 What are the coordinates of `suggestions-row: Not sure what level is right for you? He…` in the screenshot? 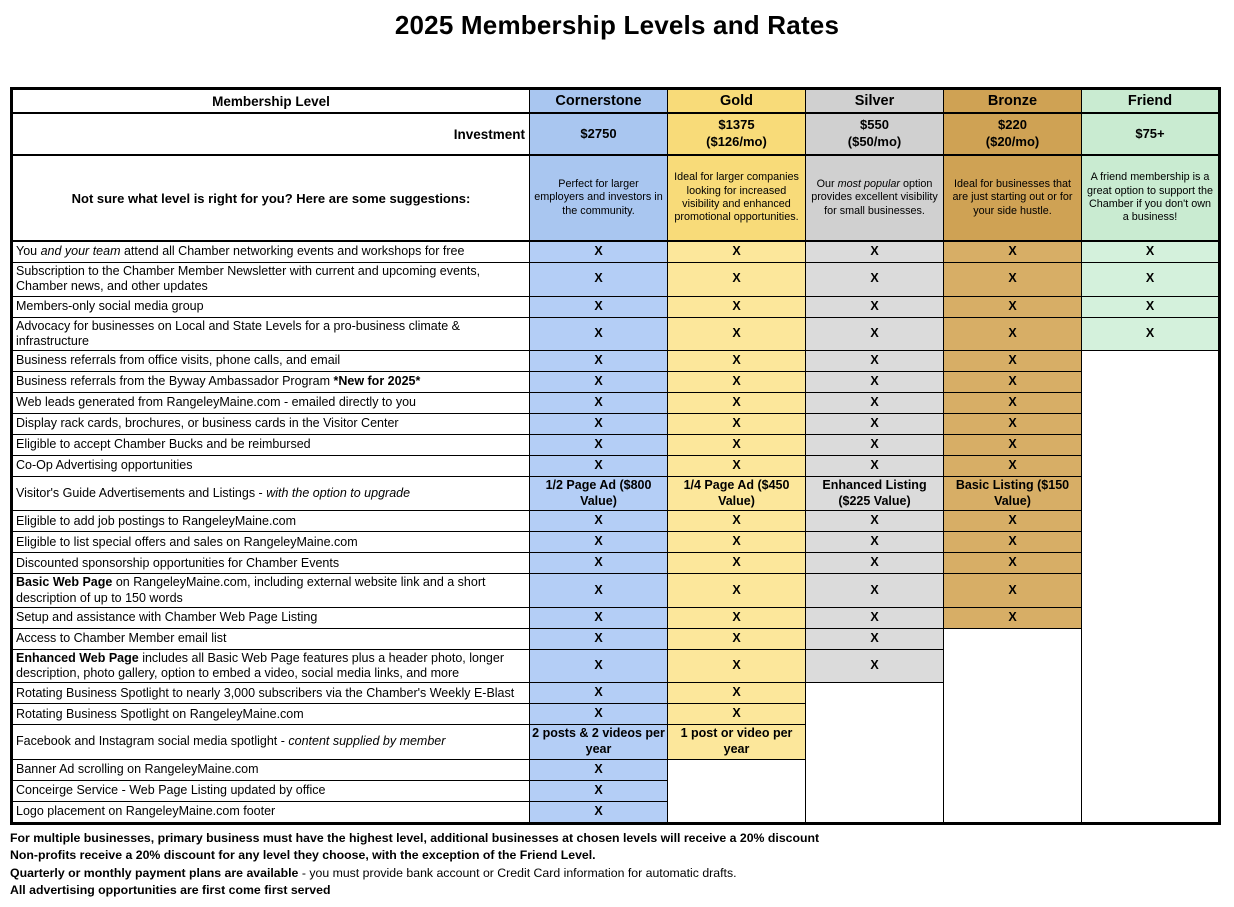 It's located at (615, 198).